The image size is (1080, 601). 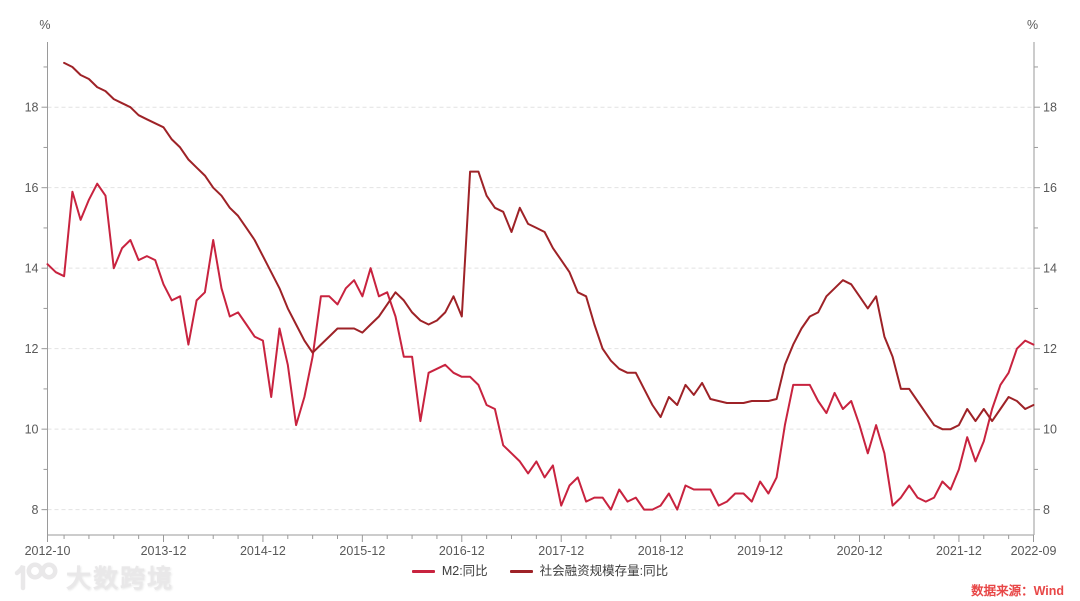 I want to click on legend-label-tsf: 社会融资规模存量:同比, so click(x=604, y=571).